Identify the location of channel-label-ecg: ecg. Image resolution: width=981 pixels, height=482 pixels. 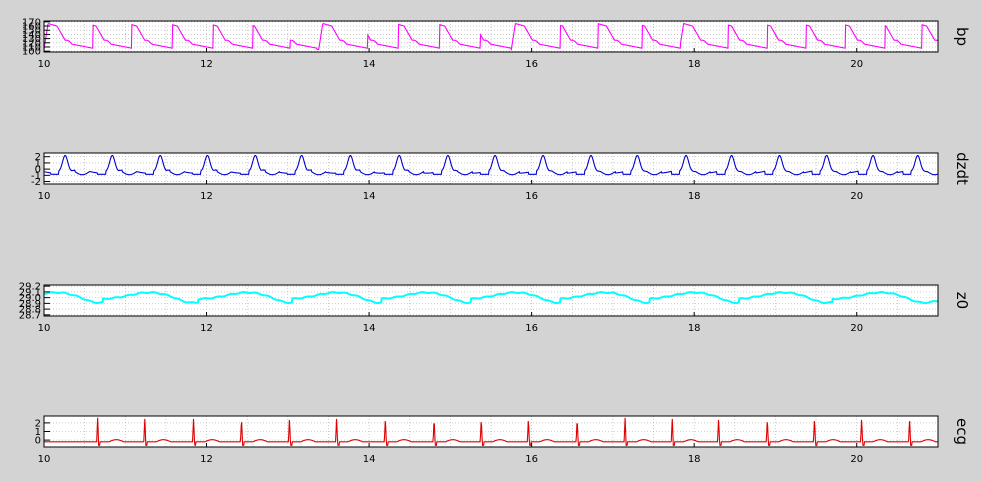
(962, 431).